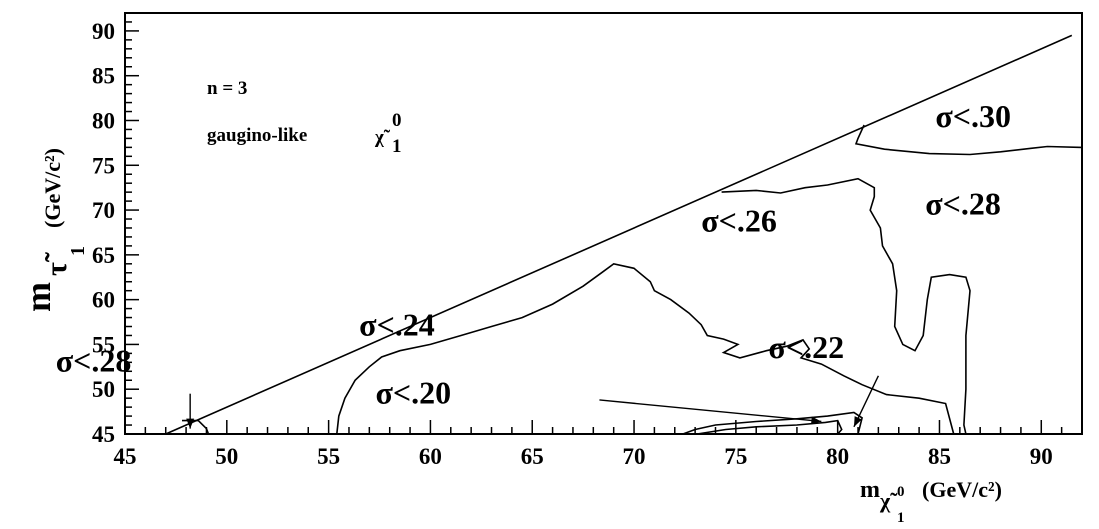 This screenshot has width=1099, height=529. What do you see at coordinates (1041, 456) in the screenshot?
I see `x-tick-label: 90` at bounding box center [1041, 456].